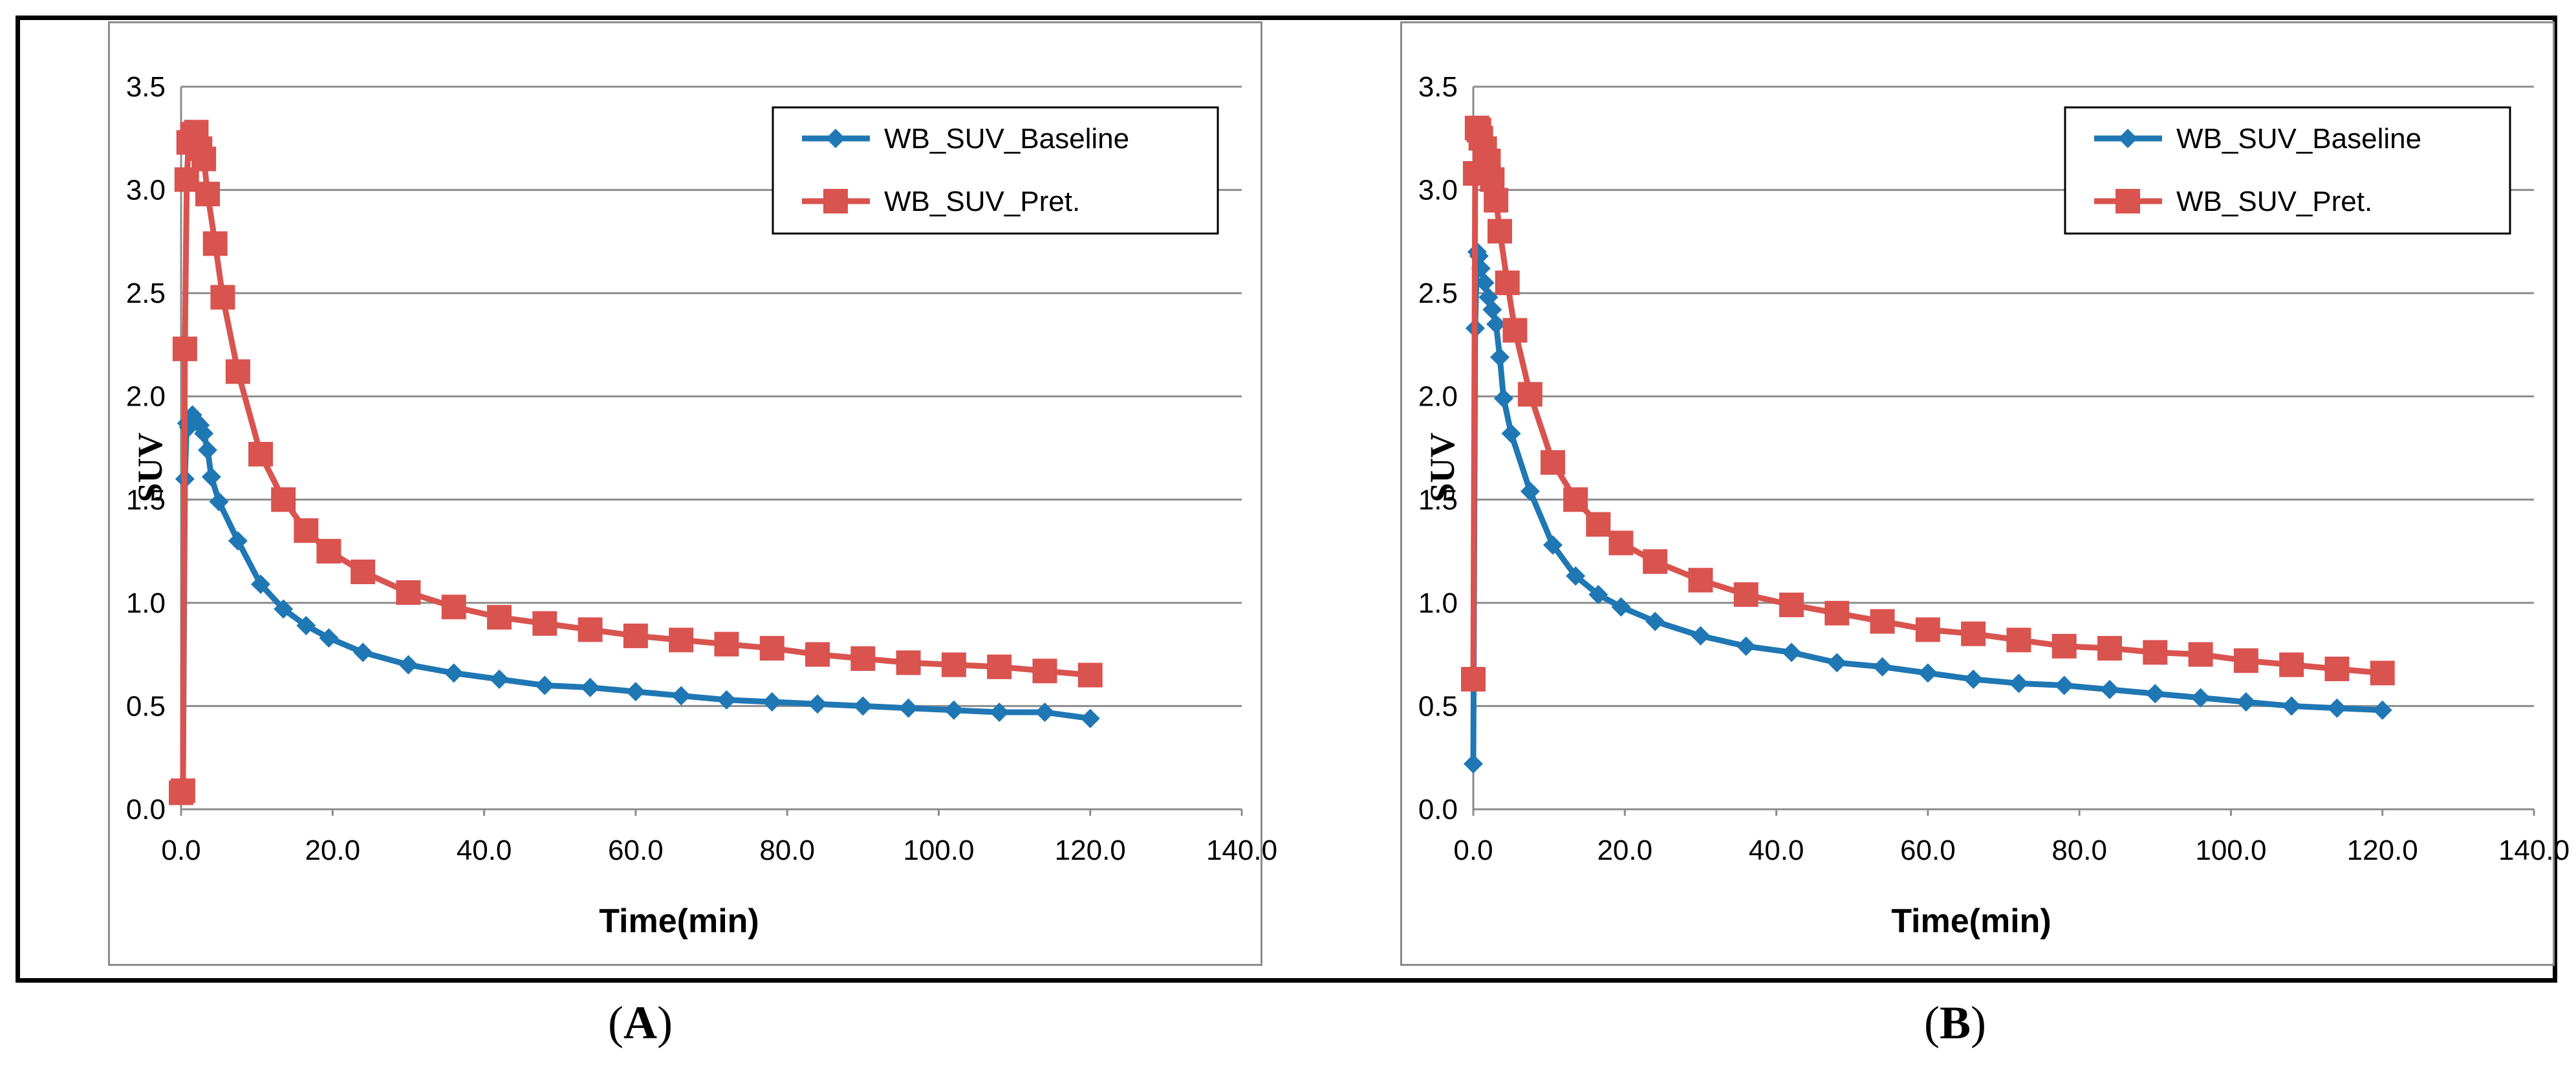  I want to click on chart-a-ytick-label-2: 1.0, so click(146, 603).